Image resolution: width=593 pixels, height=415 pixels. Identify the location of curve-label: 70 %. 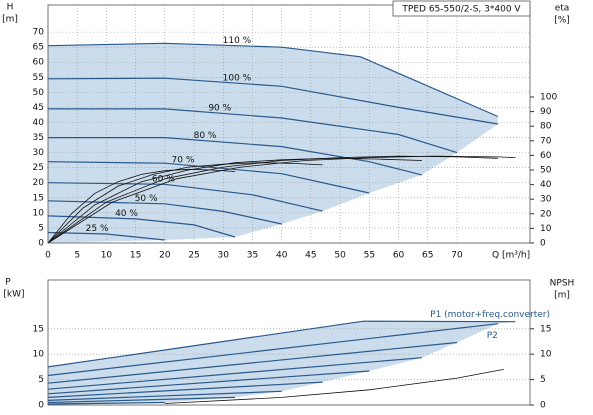
(183, 160).